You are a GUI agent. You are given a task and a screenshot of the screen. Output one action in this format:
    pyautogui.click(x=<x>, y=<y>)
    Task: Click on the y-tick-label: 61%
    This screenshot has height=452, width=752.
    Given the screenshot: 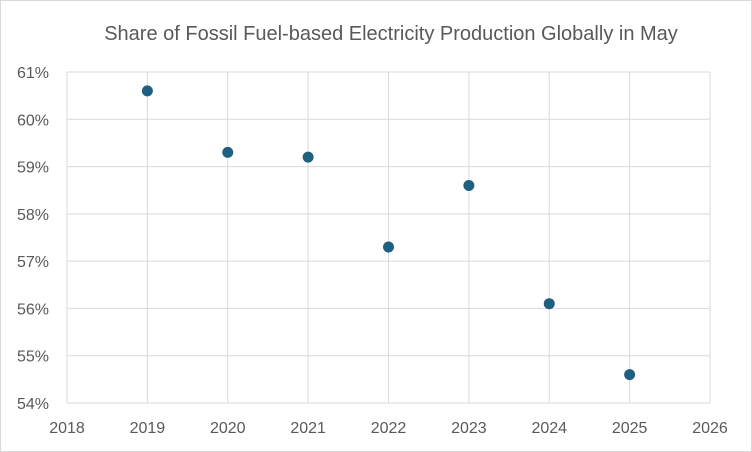 What is the action you would take?
    pyautogui.click(x=33, y=73)
    